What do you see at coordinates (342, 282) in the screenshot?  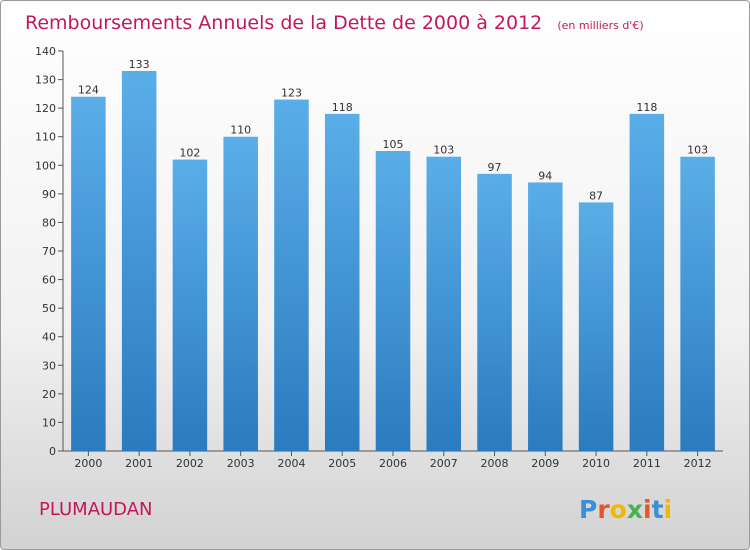 I see `bar-2005` at bounding box center [342, 282].